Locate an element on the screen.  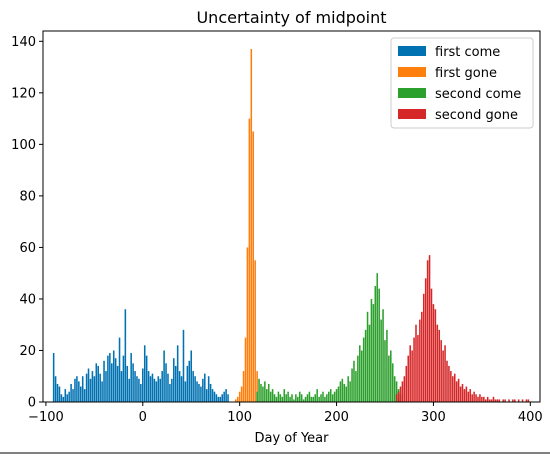
y-tick-label: 100 is located at coordinates (23, 145).